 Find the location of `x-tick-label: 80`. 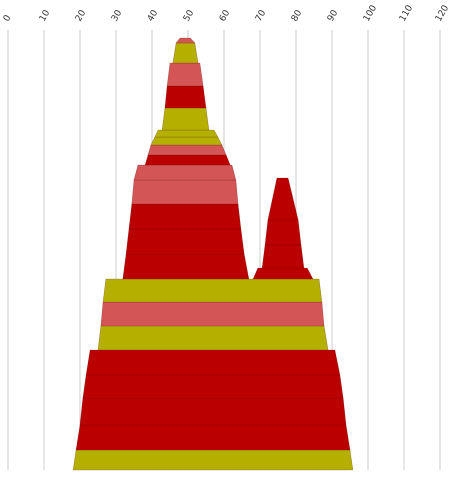

x-tick-label: 80 is located at coordinates (297, 15).